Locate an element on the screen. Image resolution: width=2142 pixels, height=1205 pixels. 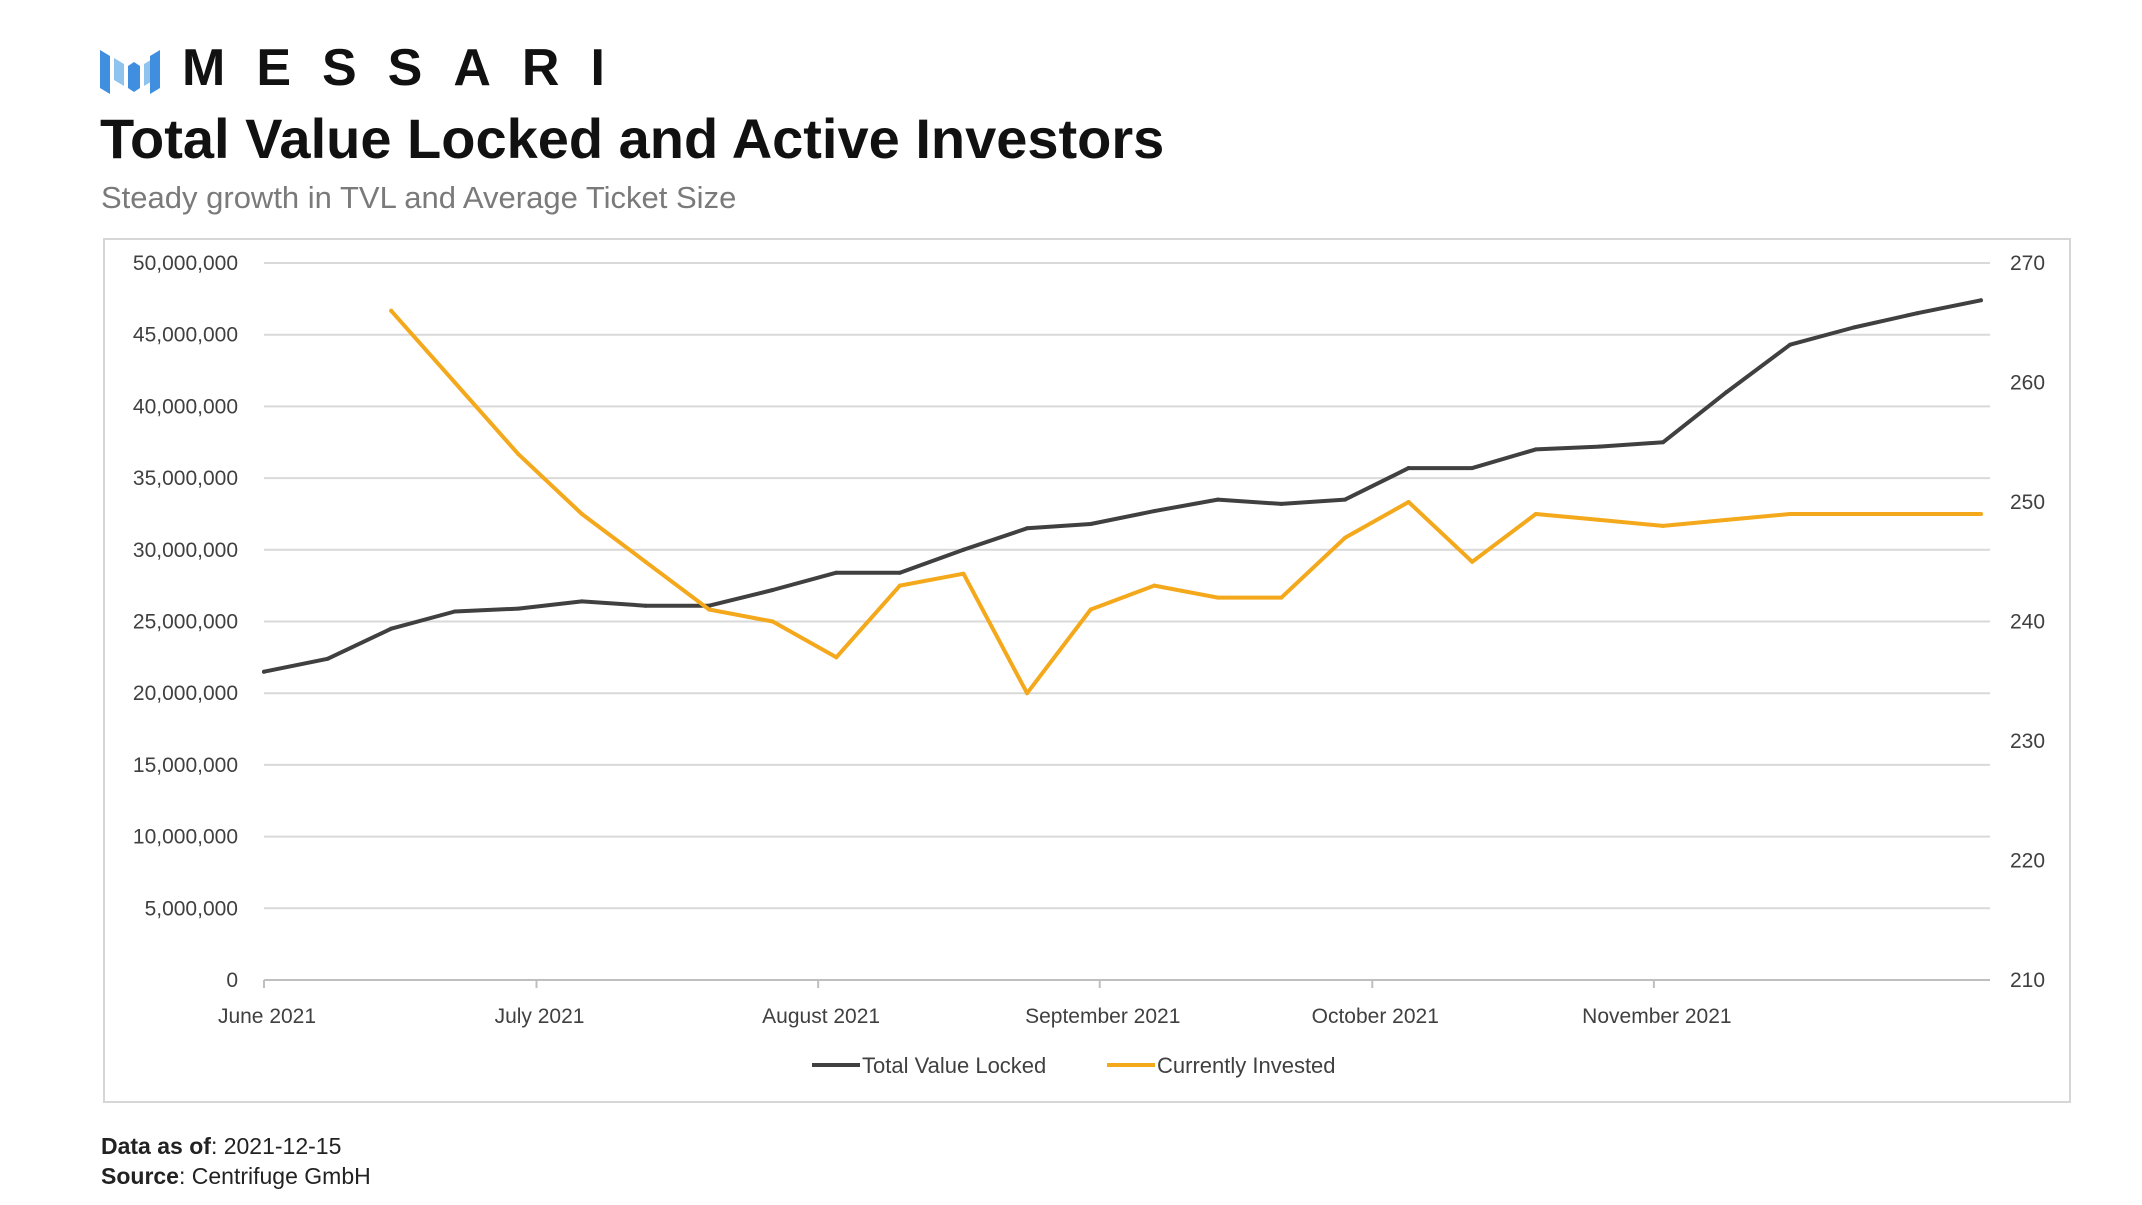
y-left-tick-label: 35,000,000 is located at coordinates (185, 478).